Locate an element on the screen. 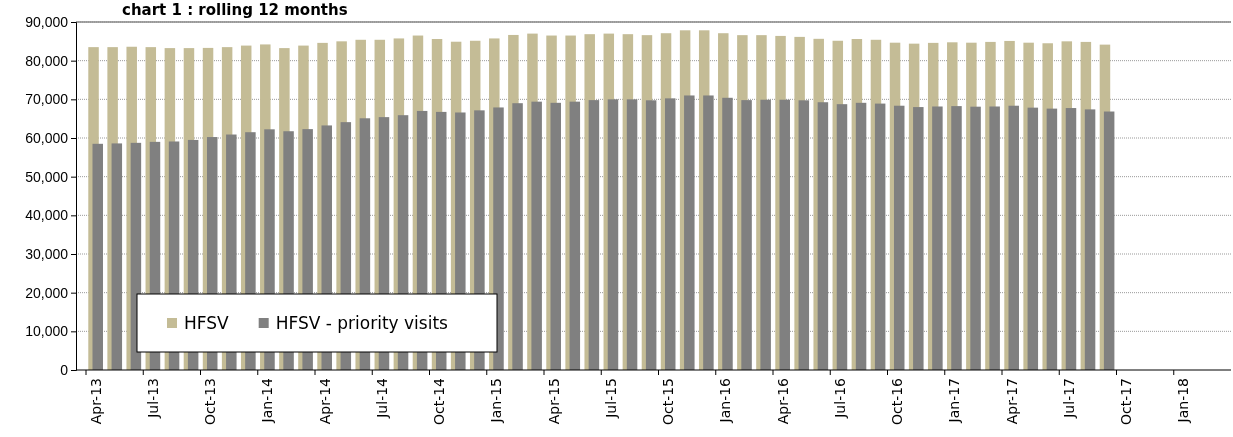 The width and height of the screenshot is (1233, 437). y-tick-label: 80,000 is located at coordinates (47, 60).